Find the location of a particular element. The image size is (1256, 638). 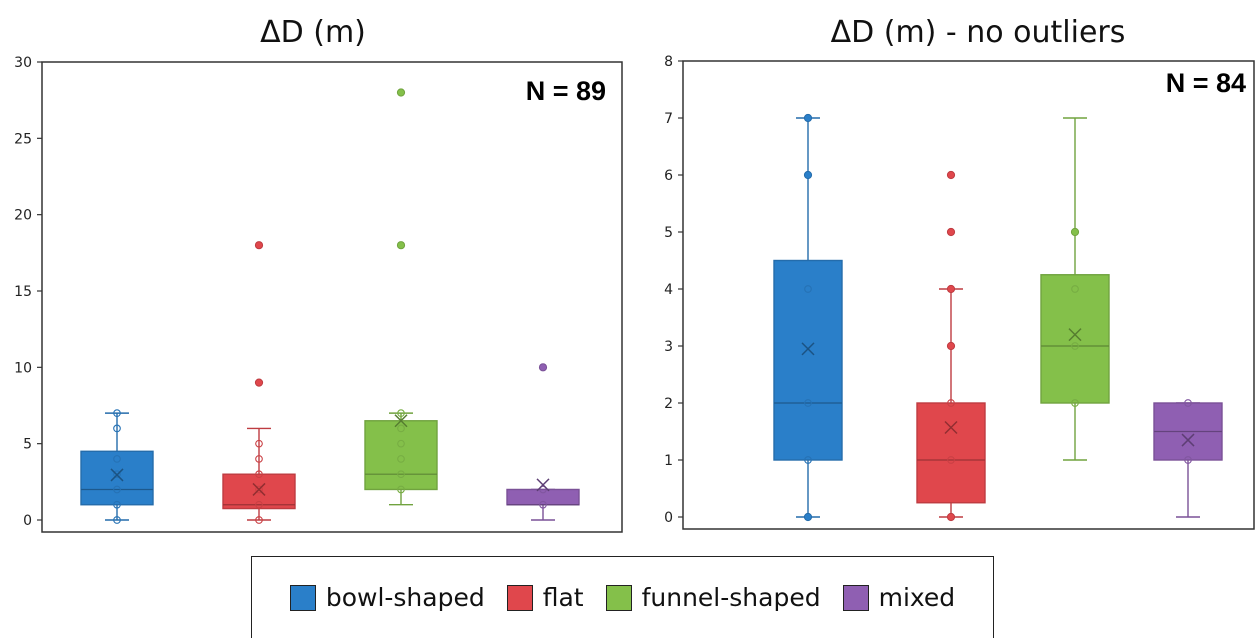

box-funnel-shaped is located at coordinates (1075, 339).